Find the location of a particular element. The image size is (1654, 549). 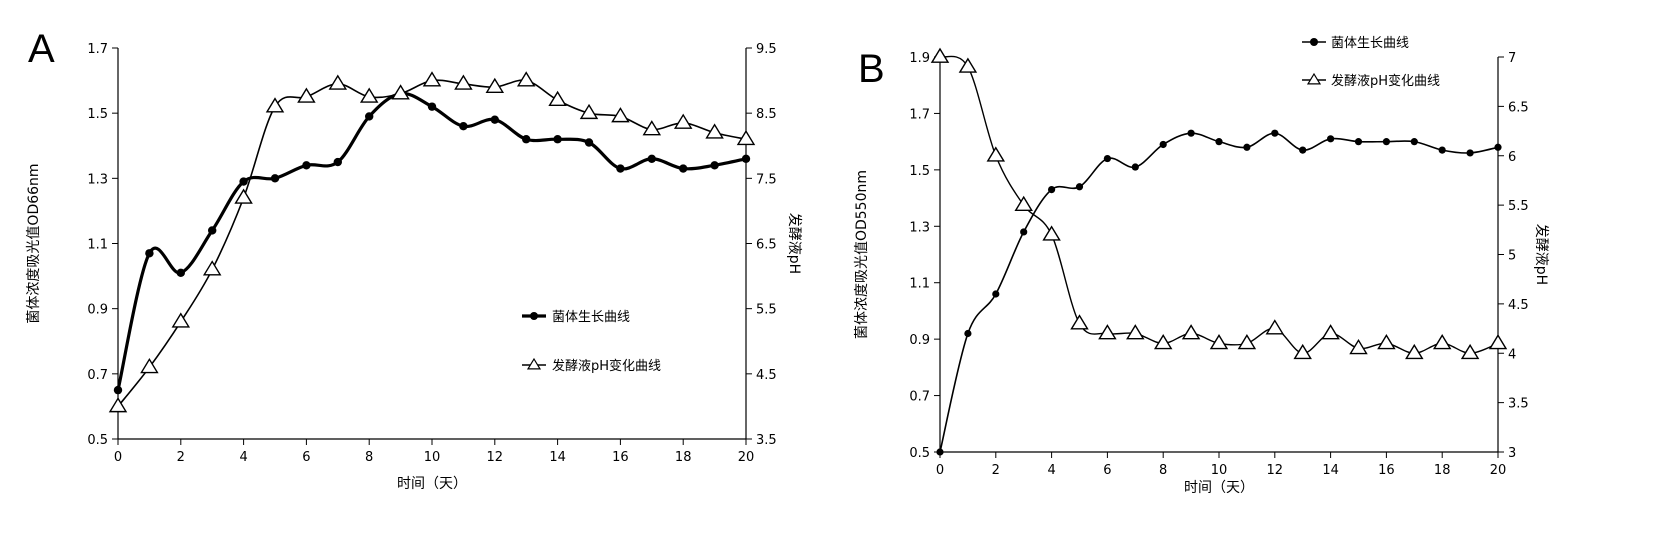

right-y-tick-label: 7 is located at coordinates (1512, 58).